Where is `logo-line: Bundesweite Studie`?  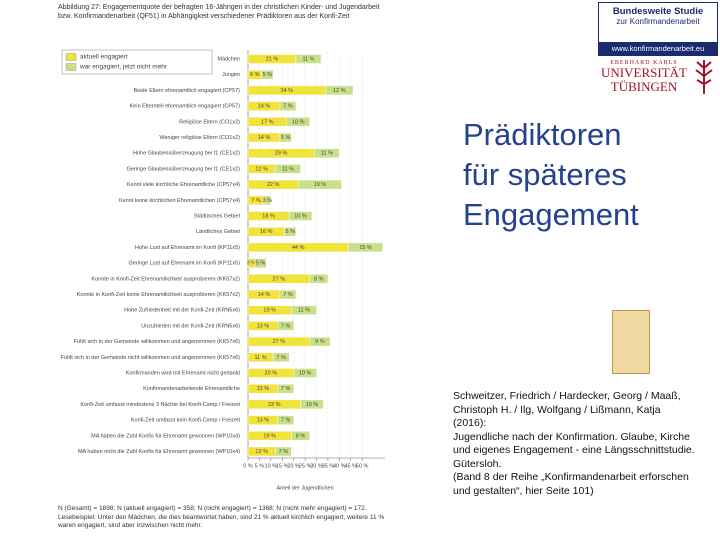
logo-line: Bundesweite Studie is located at coordinates (658, 11).